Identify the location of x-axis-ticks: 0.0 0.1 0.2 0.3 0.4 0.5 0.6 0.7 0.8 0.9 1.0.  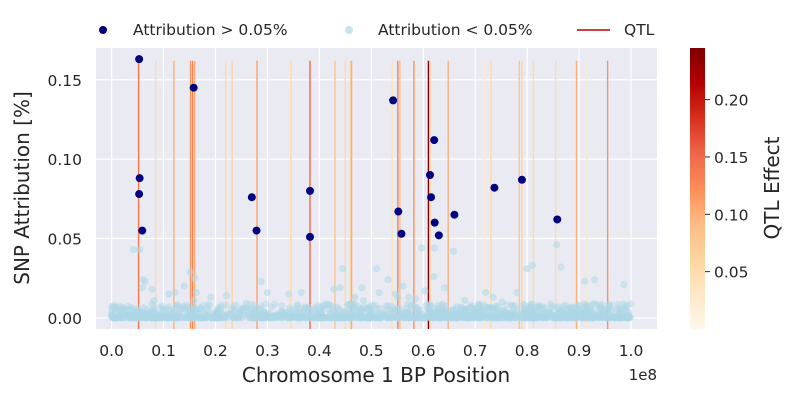
(371, 351).